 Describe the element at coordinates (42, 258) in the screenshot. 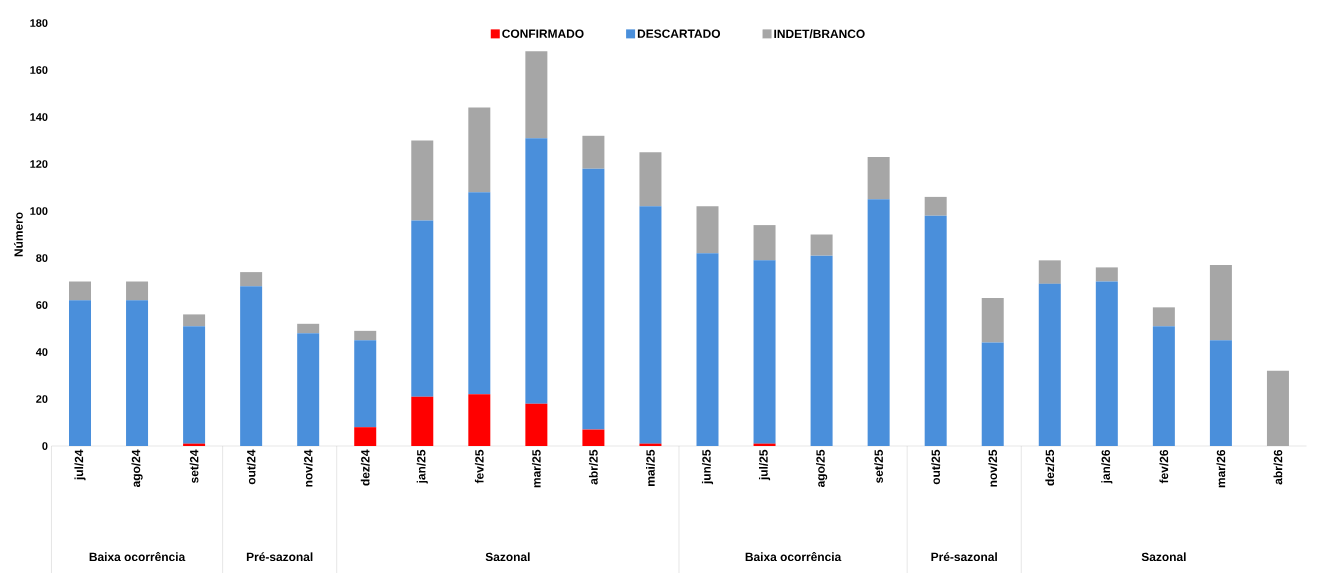

I see `y-tick-label: 80` at that location.